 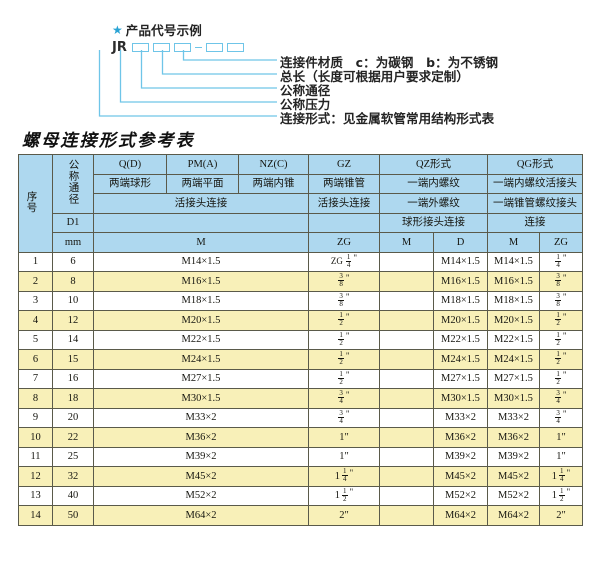 What do you see at coordinates (201, 339) in the screenshot?
I see `cell-m-group: M22×1.5` at bounding box center [201, 339].